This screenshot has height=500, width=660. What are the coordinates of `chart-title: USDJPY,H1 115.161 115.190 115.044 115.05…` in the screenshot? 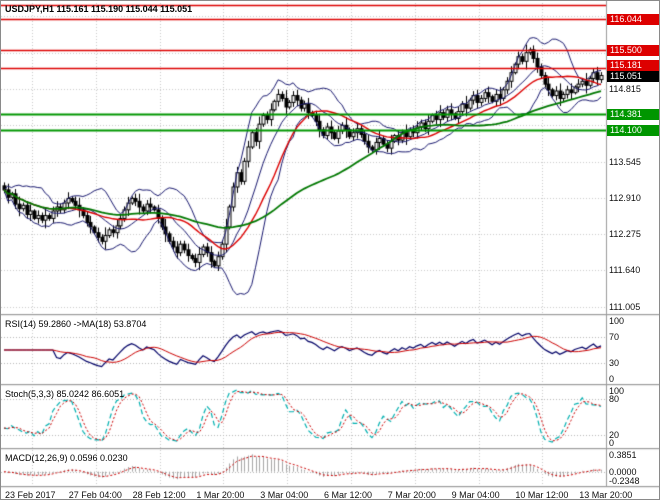 It's located at (99, 9).